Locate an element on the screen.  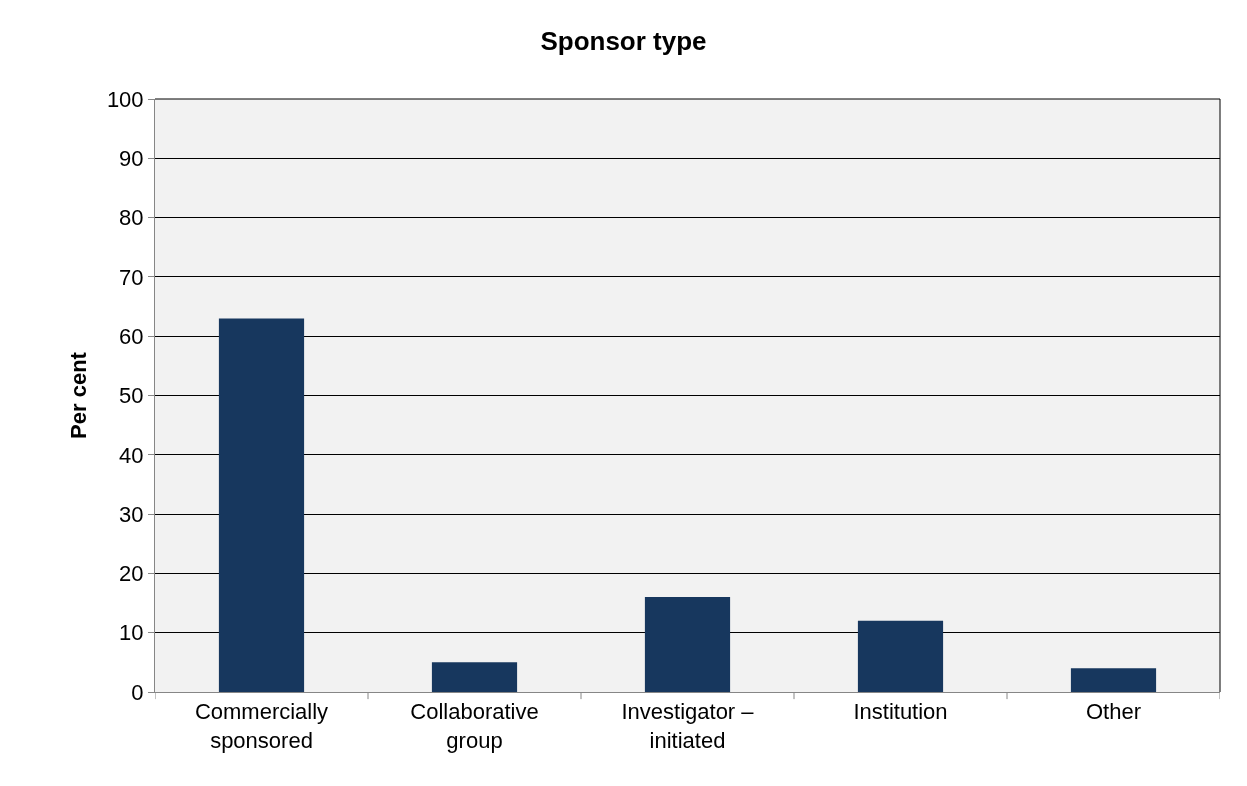
y-axis-title: Per cent is located at coordinates (78, 395).